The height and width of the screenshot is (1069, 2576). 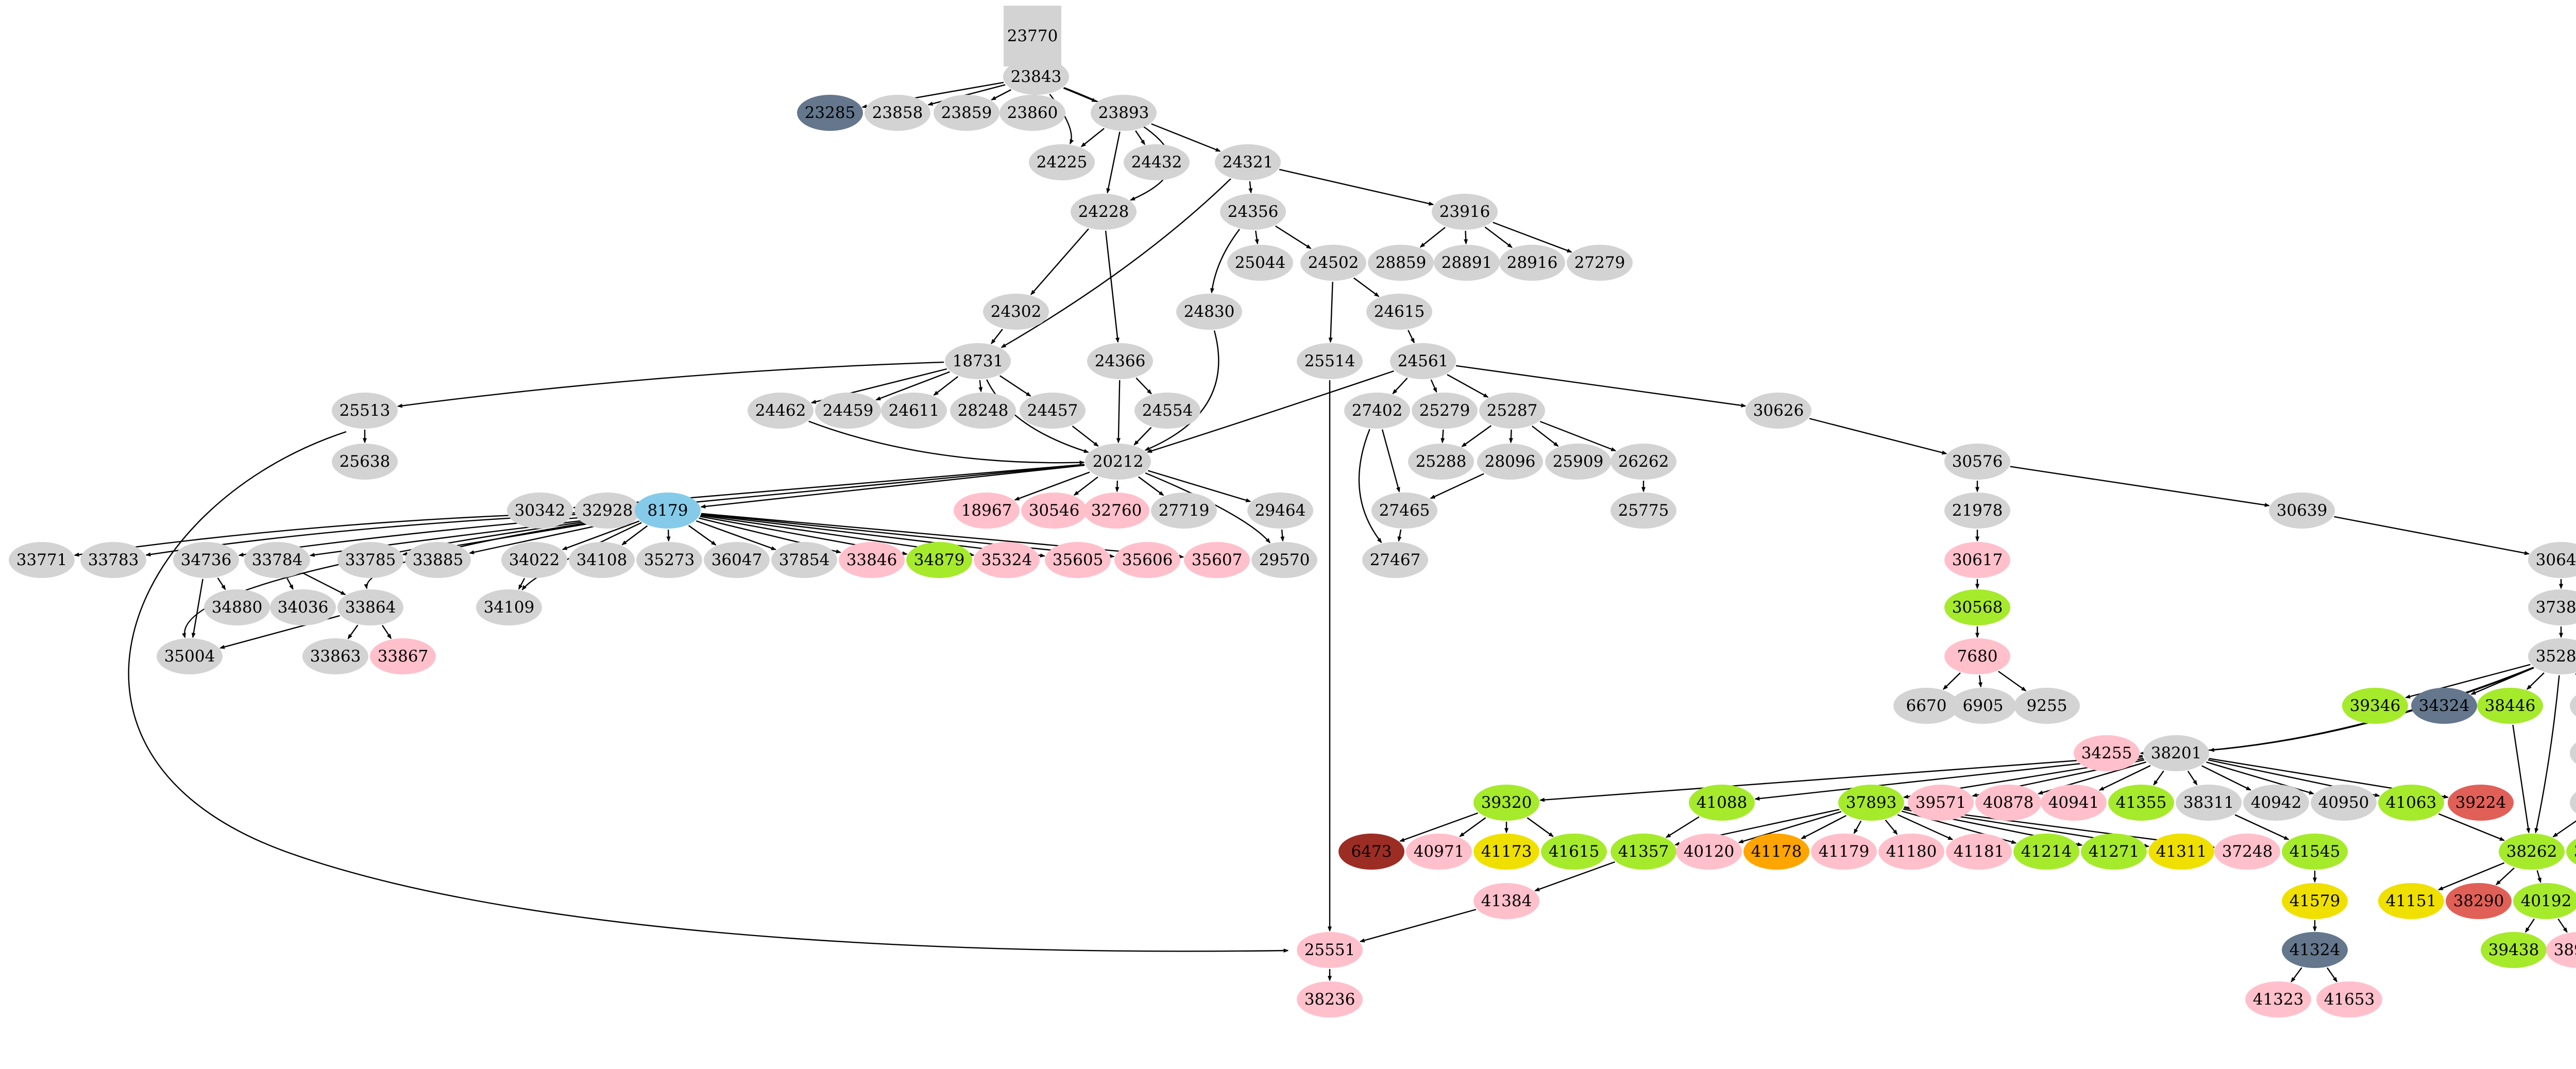 What do you see at coordinates (1054, 511) in the screenshot?
I see `node-30546: 30546` at bounding box center [1054, 511].